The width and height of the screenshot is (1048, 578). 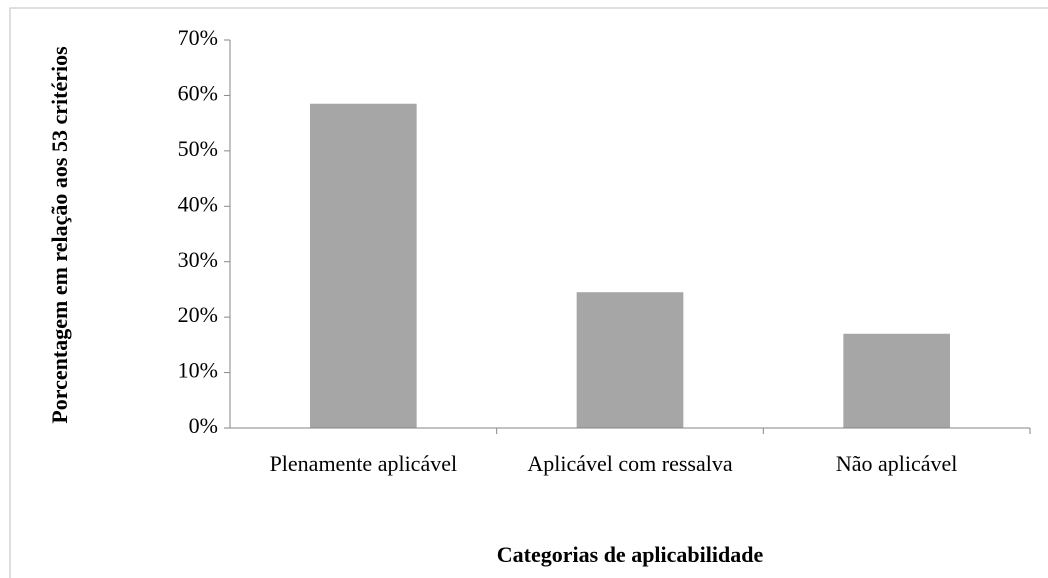 What do you see at coordinates (198, 370) in the screenshot?
I see `y-tick-label: 10%` at bounding box center [198, 370].